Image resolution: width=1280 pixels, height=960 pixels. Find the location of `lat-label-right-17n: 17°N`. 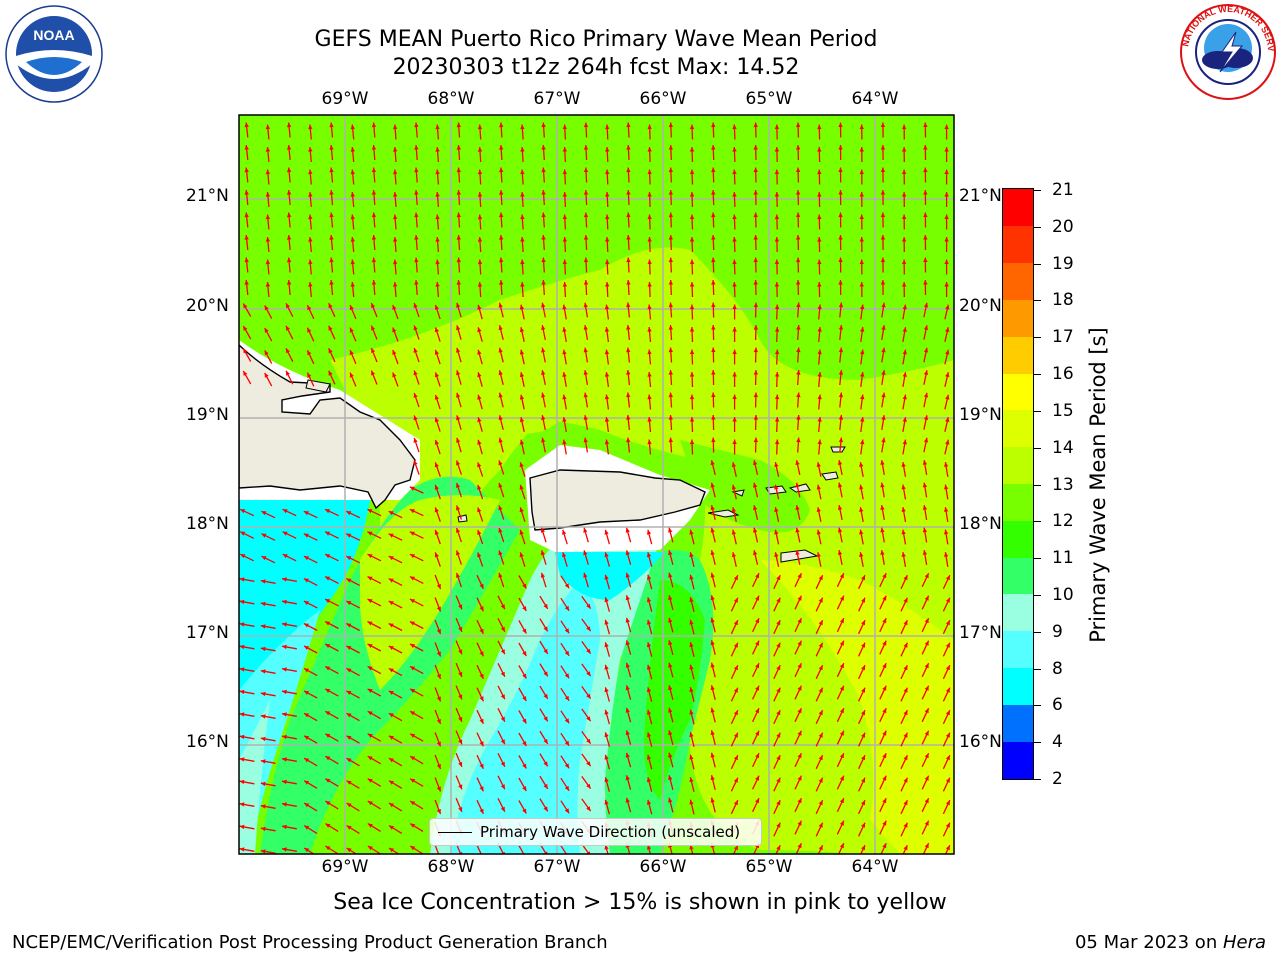

lat-label-right-17n: 17°N is located at coordinates (980, 633).